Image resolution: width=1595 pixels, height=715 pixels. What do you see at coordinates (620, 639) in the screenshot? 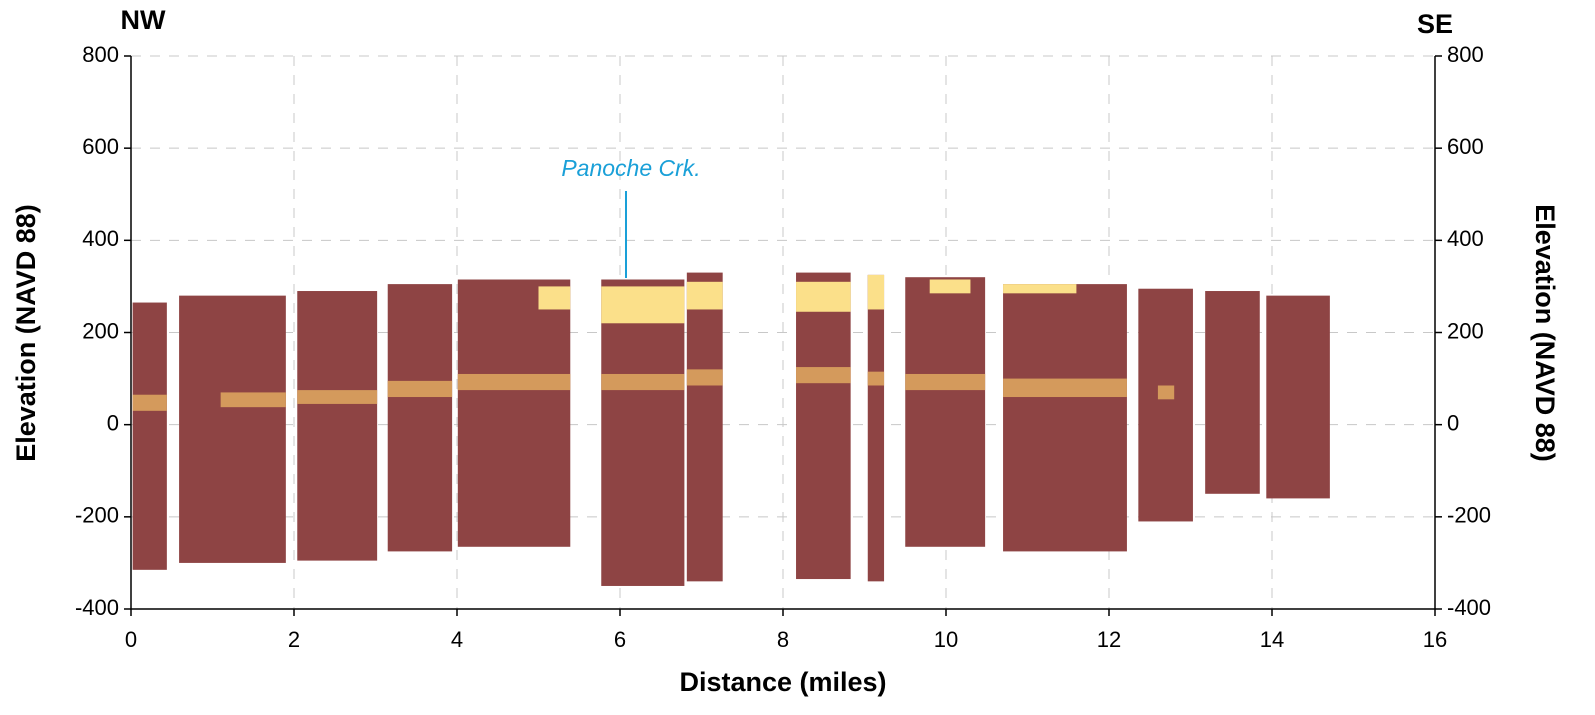
I see `x-tick-label: 6` at bounding box center [620, 639].